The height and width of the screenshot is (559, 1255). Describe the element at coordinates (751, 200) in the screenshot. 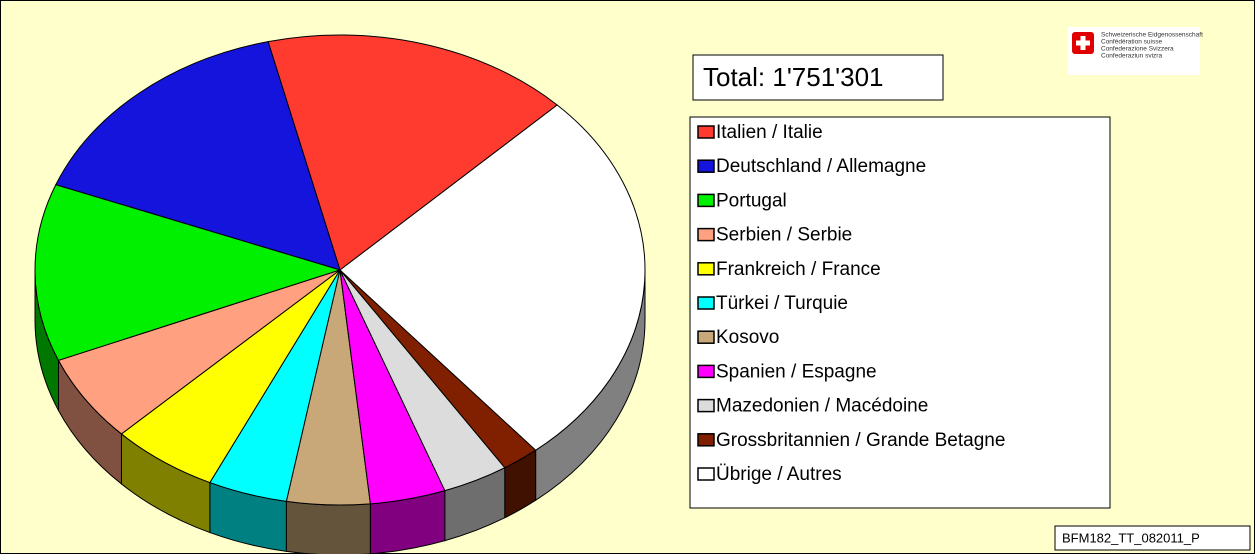

I see `legend-label: Portugal` at that location.